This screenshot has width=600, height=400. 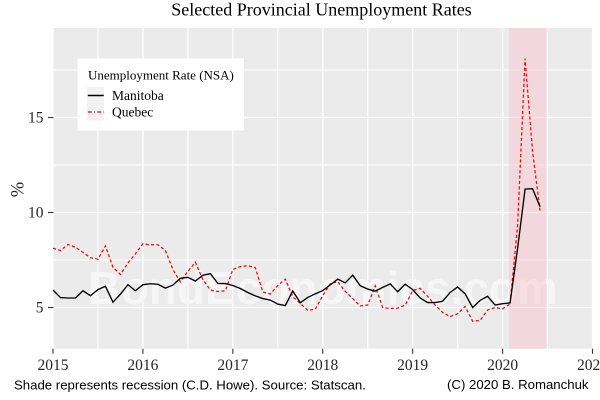 I want to click on svg-text: 5, so click(x=40, y=308).